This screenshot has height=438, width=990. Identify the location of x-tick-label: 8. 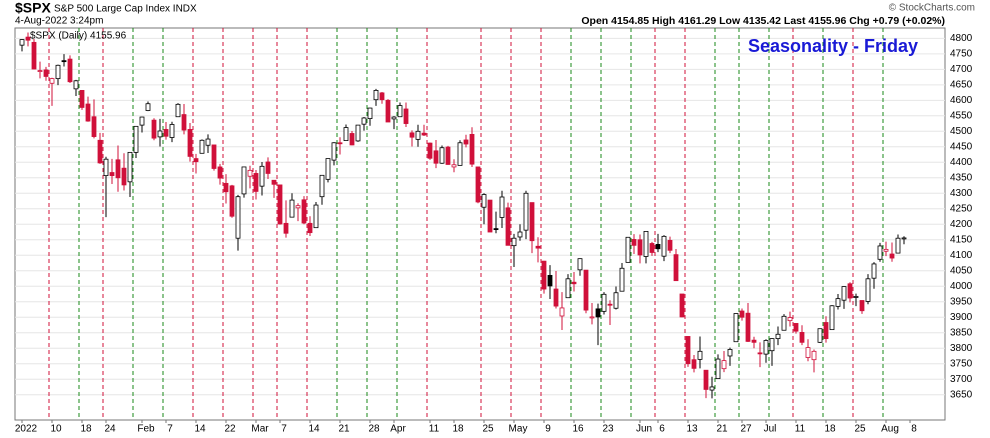
(914, 429).